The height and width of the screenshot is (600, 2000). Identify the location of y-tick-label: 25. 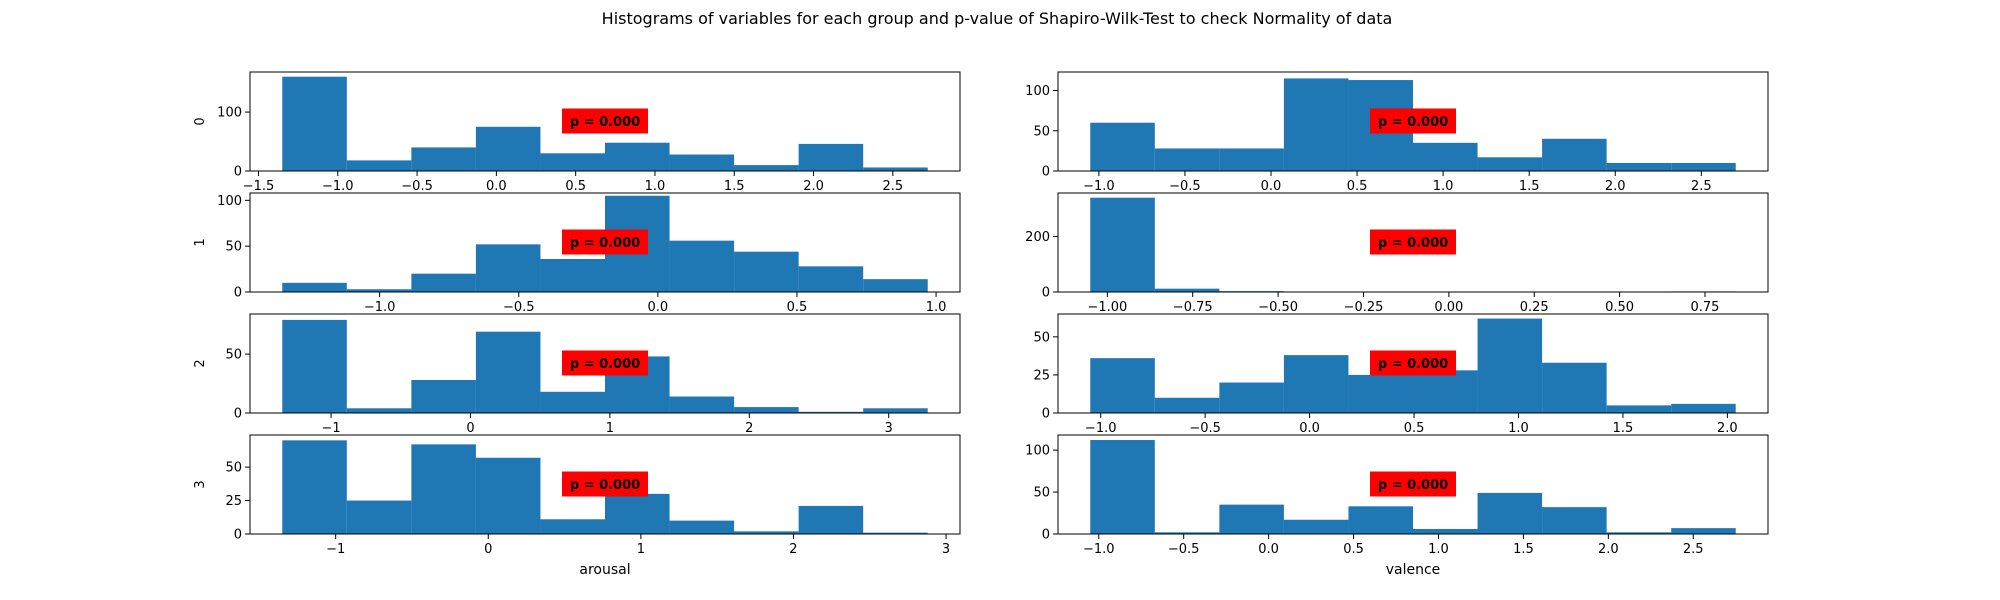
(233, 501).